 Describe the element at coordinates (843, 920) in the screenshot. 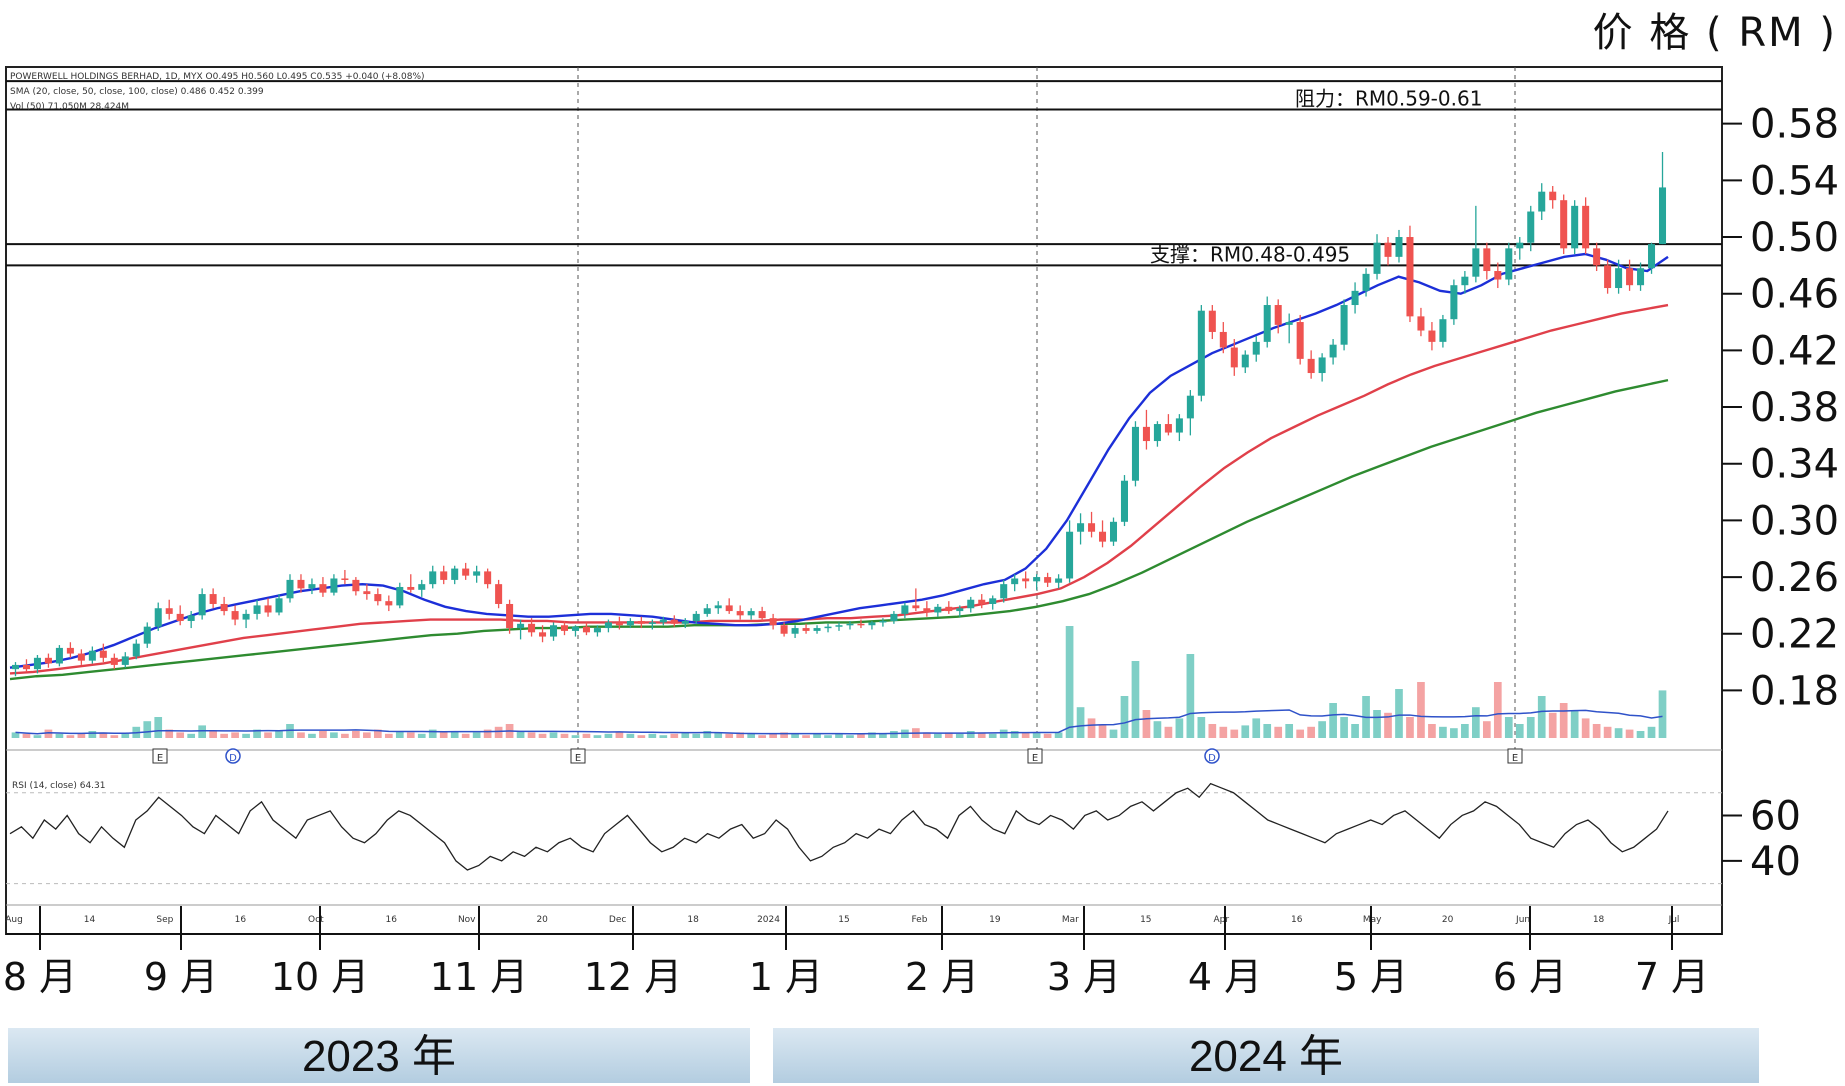

I see `small-date-label: 15` at that location.